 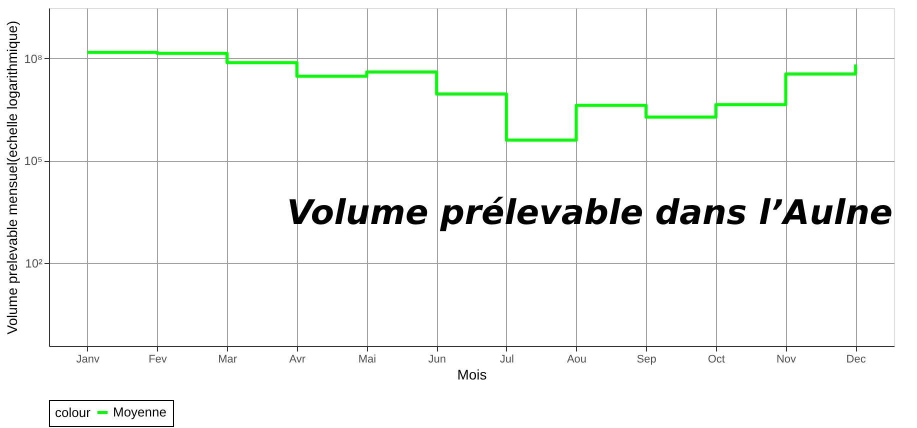 What do you see at coordinates (73, 412) in the screenshot?
I see `legend-title: colour` at bounding box center [73, 412].